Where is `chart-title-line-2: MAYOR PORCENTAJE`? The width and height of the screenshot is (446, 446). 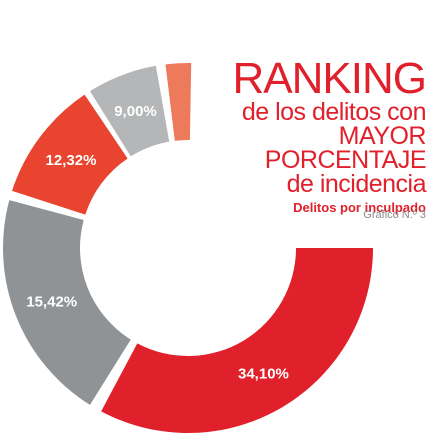
chart-title-line-2: MAYOR PORCENTAJE is located at coordinates (345, 148).